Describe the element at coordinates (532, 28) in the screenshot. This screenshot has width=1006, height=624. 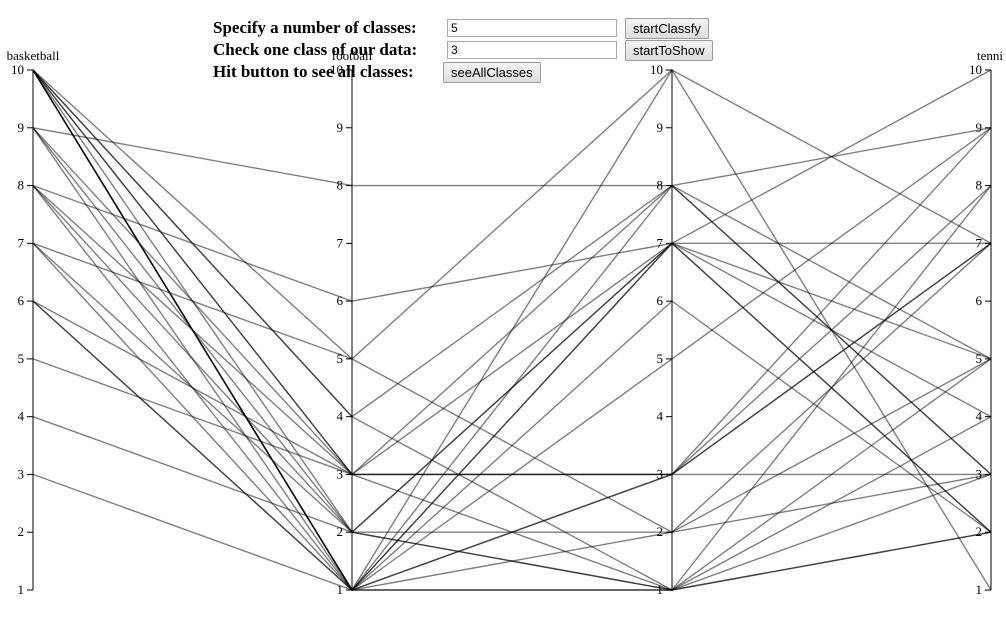
I see `classes-input` at that location.